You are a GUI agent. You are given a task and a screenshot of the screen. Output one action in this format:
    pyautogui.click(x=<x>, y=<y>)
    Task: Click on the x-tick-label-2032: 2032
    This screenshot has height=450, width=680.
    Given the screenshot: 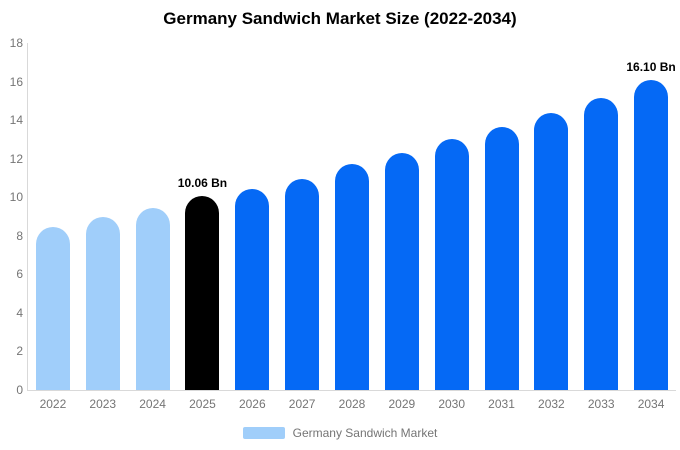 What is the action you would take?
    pyautogui.click(x=551, y=404)
    